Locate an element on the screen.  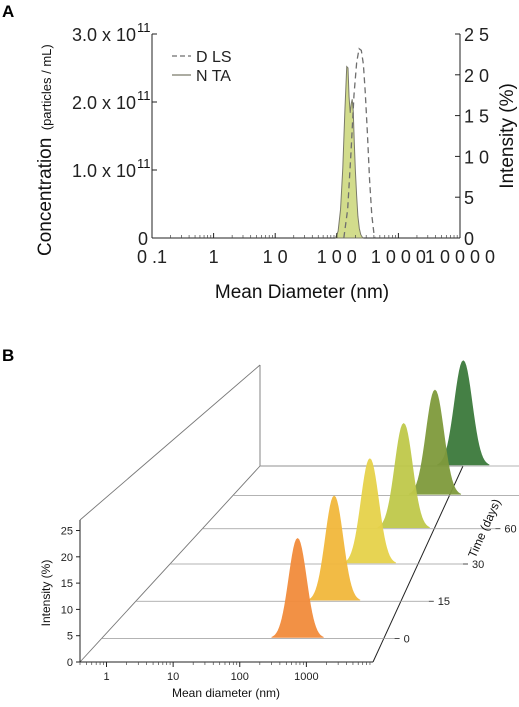
plot-a-series is located at coordinates (355, 143).